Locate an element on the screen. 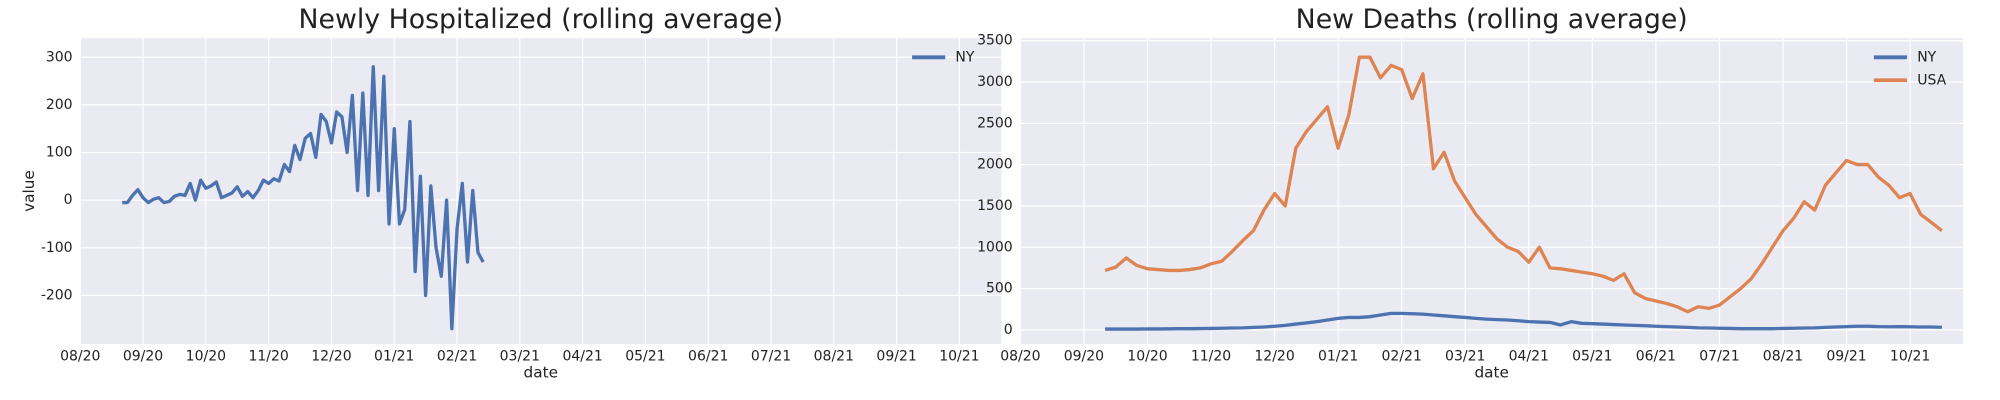 The height and width of the screenshot is (400, 2000). y-tick-label: -100 is located at coordinates (57, 248).